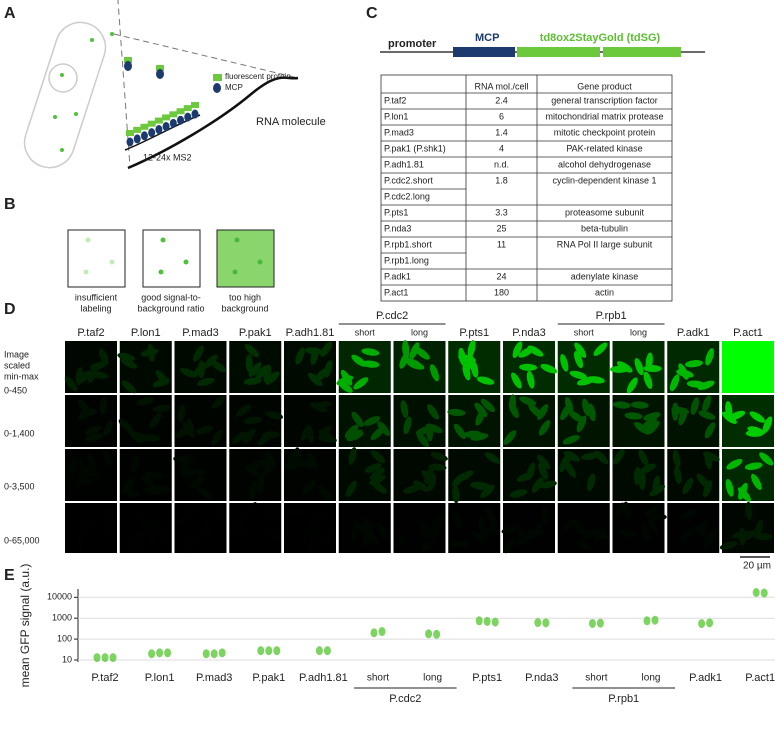 Image resolution: width=775 pixels, height=733 pixels. Describe the element at coordinates (604, 148) in the screenshot. I see `row-product: PAK-related kinase` at that location.